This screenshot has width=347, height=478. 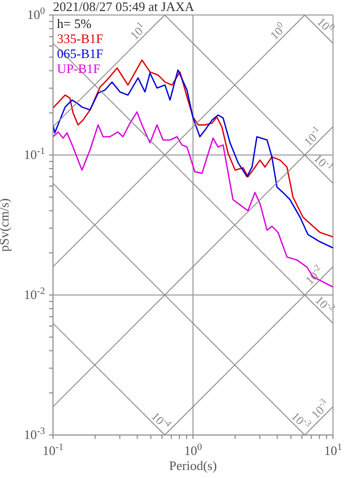 I want to click on x-tick-label: 10$^{-1}$, so click(x=53, y=450).